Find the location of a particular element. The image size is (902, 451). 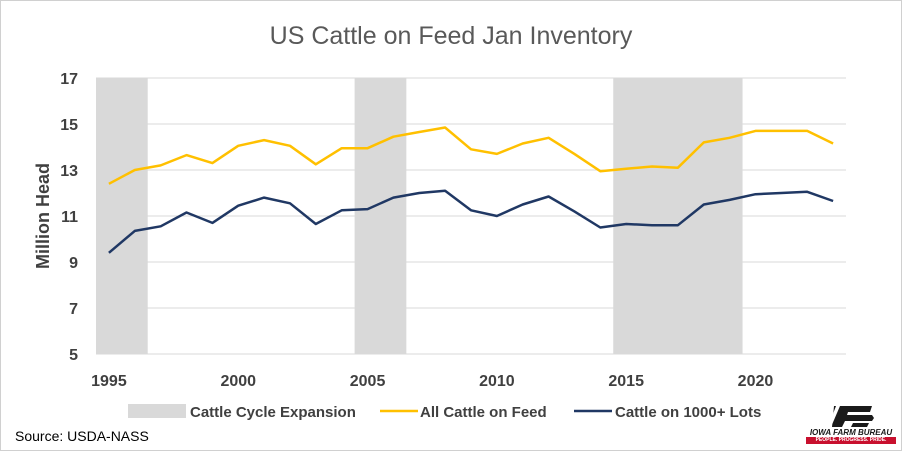

x-tick-label-2020: 2020 is located at coordinates (756, 381).